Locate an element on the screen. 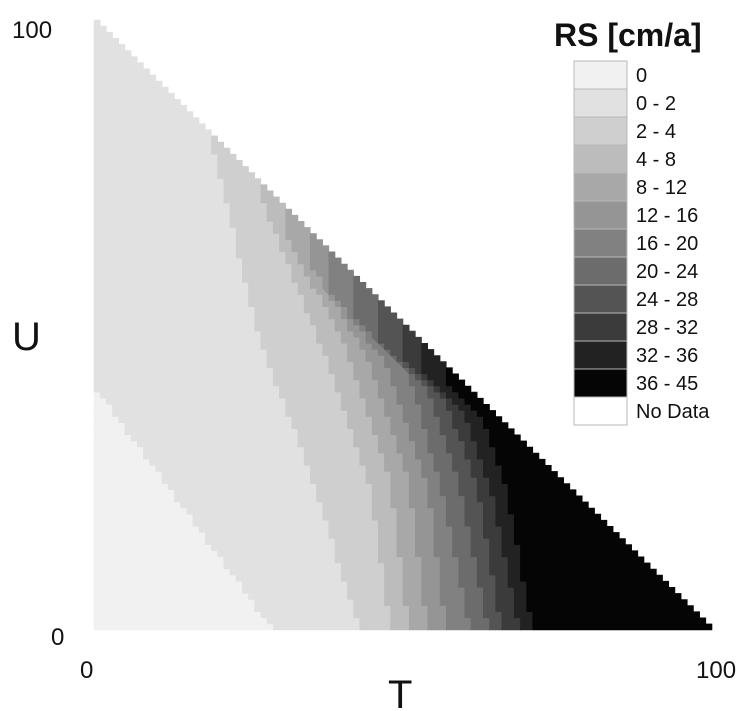 Image resolution: width=746 pixels, height=711 pixels. legend-swatch-no-data is located at coordinates (600, 411).